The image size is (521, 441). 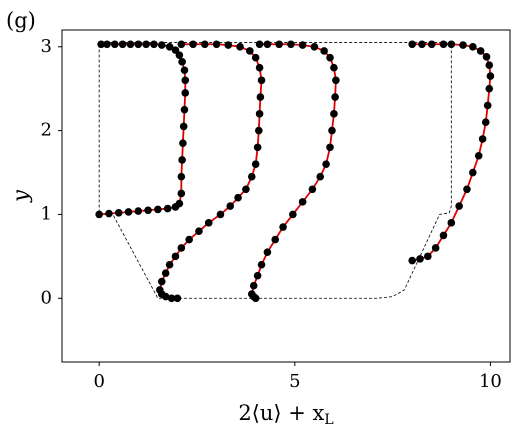 I want to click on y-axis-label: y, so click(x=21, y=196).